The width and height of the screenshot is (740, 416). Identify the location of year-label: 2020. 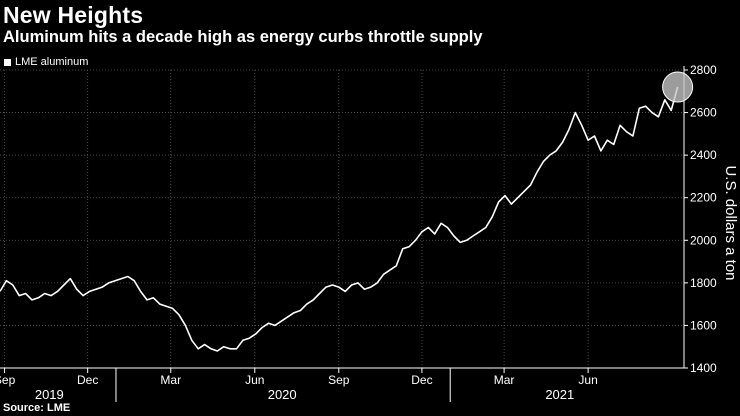
(282, 394).